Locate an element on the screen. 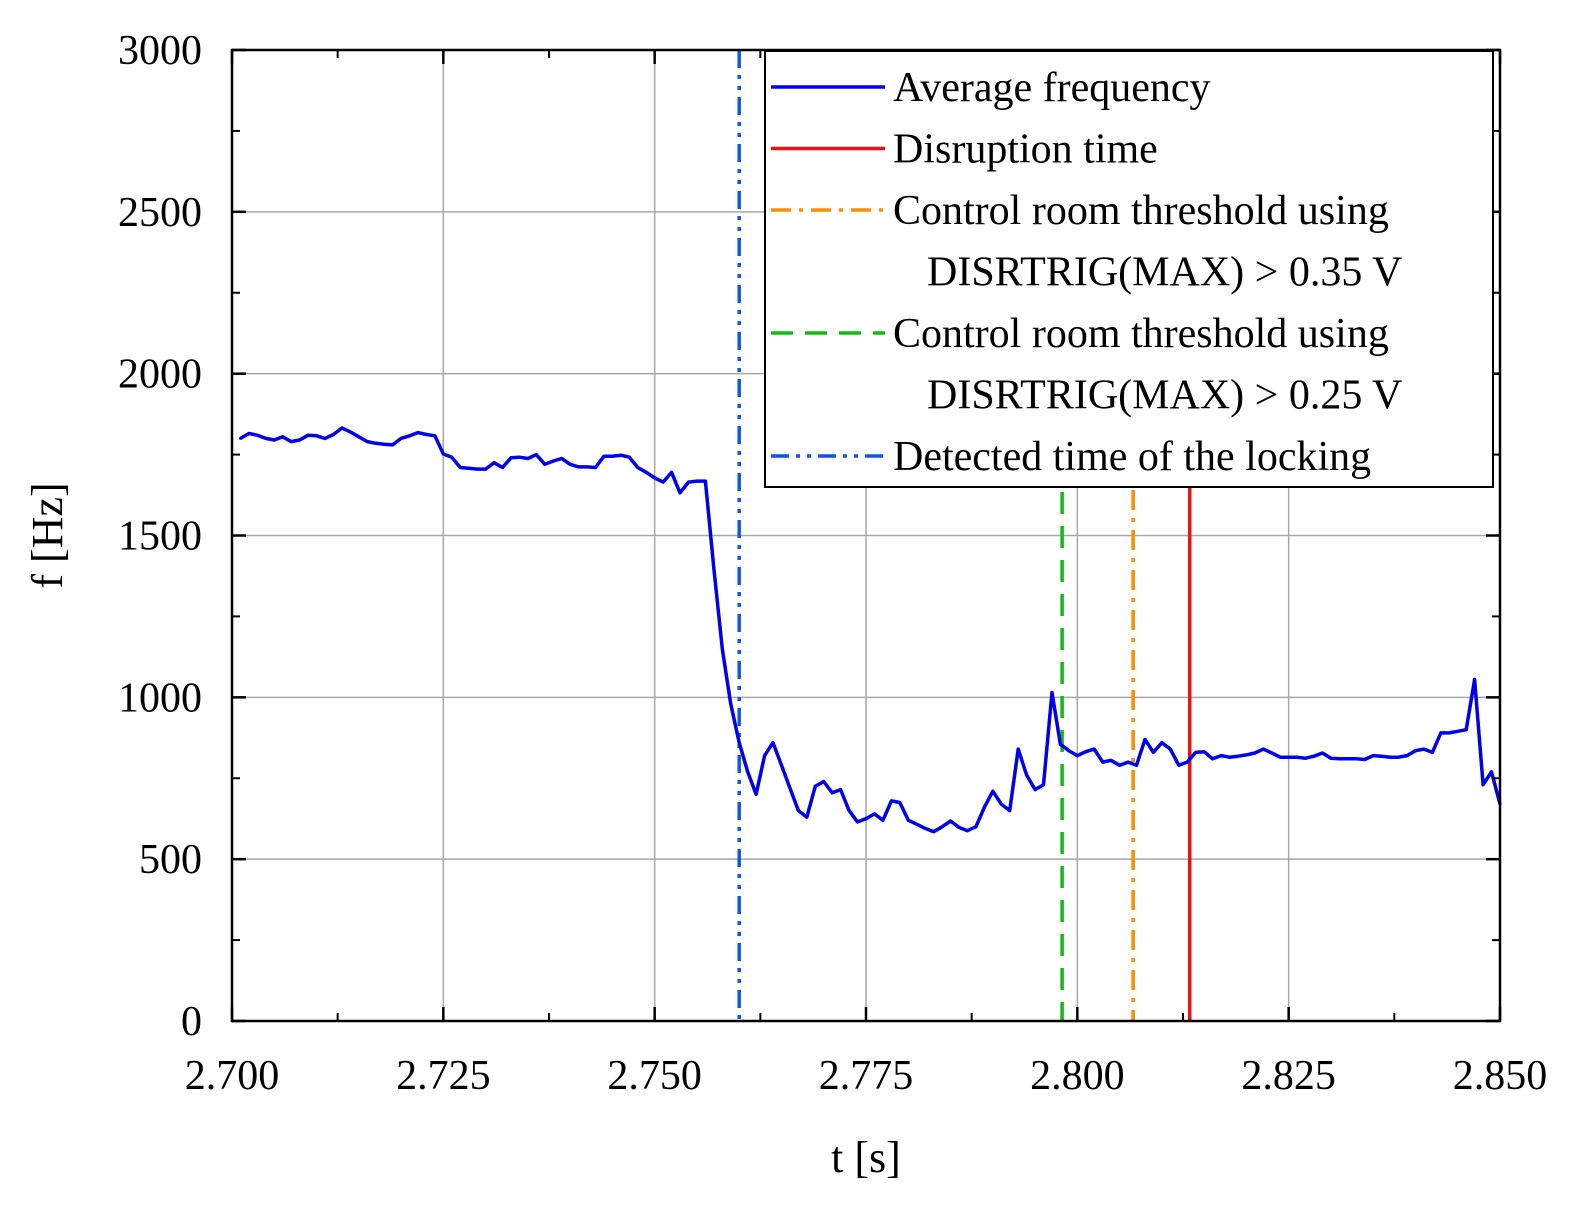 The image size is (1592, 1218). y-tick-label: 2000 is located at coordinates (160, 375).